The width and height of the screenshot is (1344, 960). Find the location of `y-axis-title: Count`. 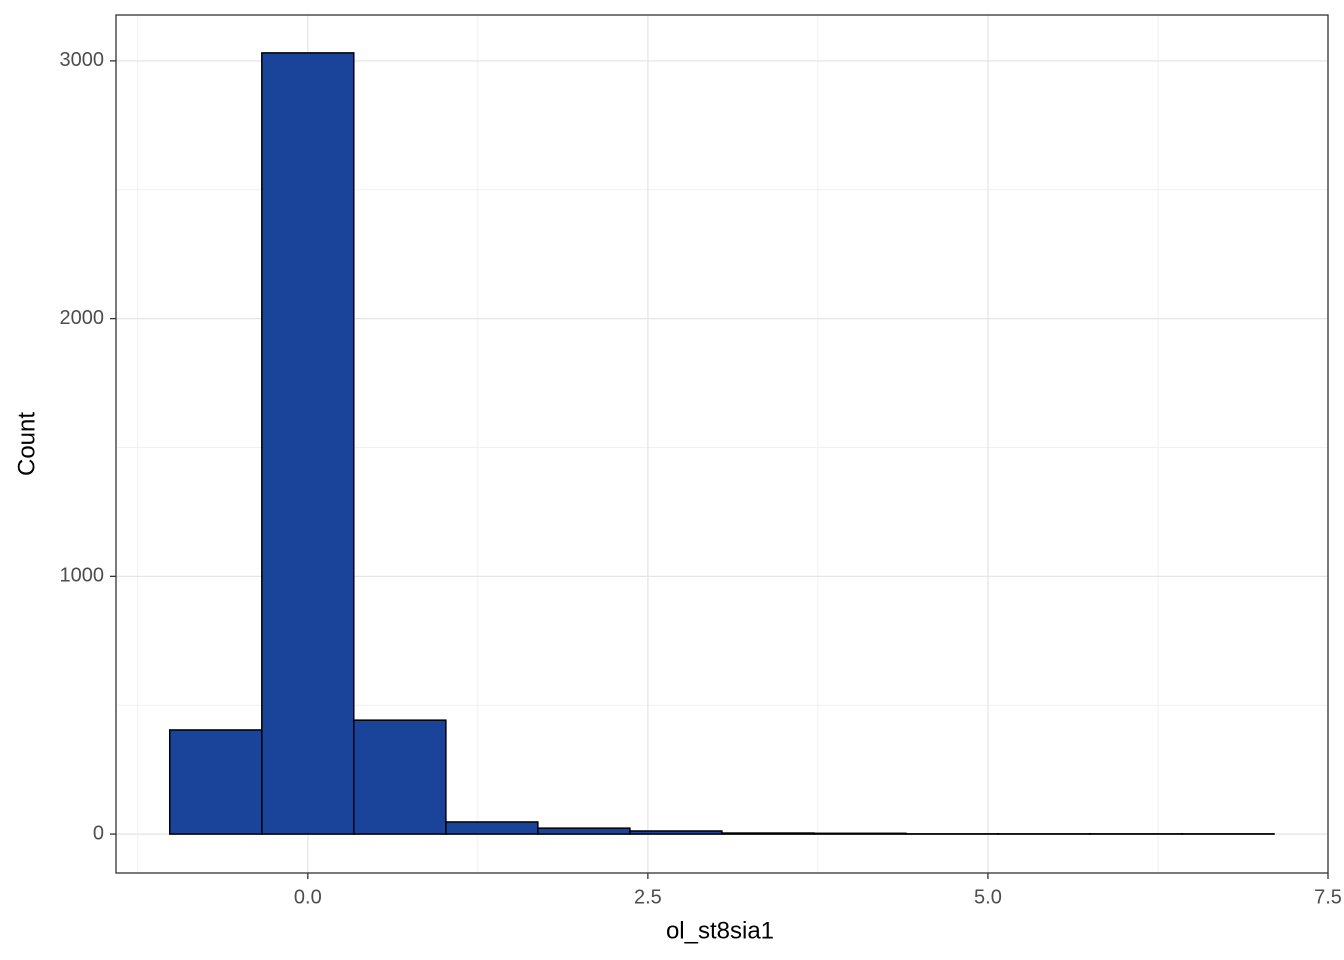

y-axis-title: Count is located at coordinates (26, 444).